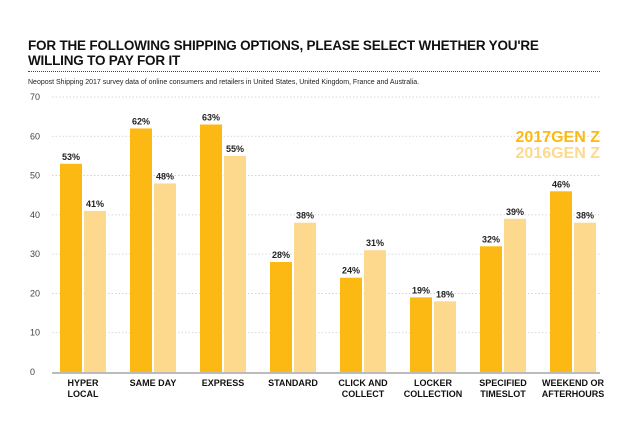  I want to click on data-label: 48%, so click(165, 176).